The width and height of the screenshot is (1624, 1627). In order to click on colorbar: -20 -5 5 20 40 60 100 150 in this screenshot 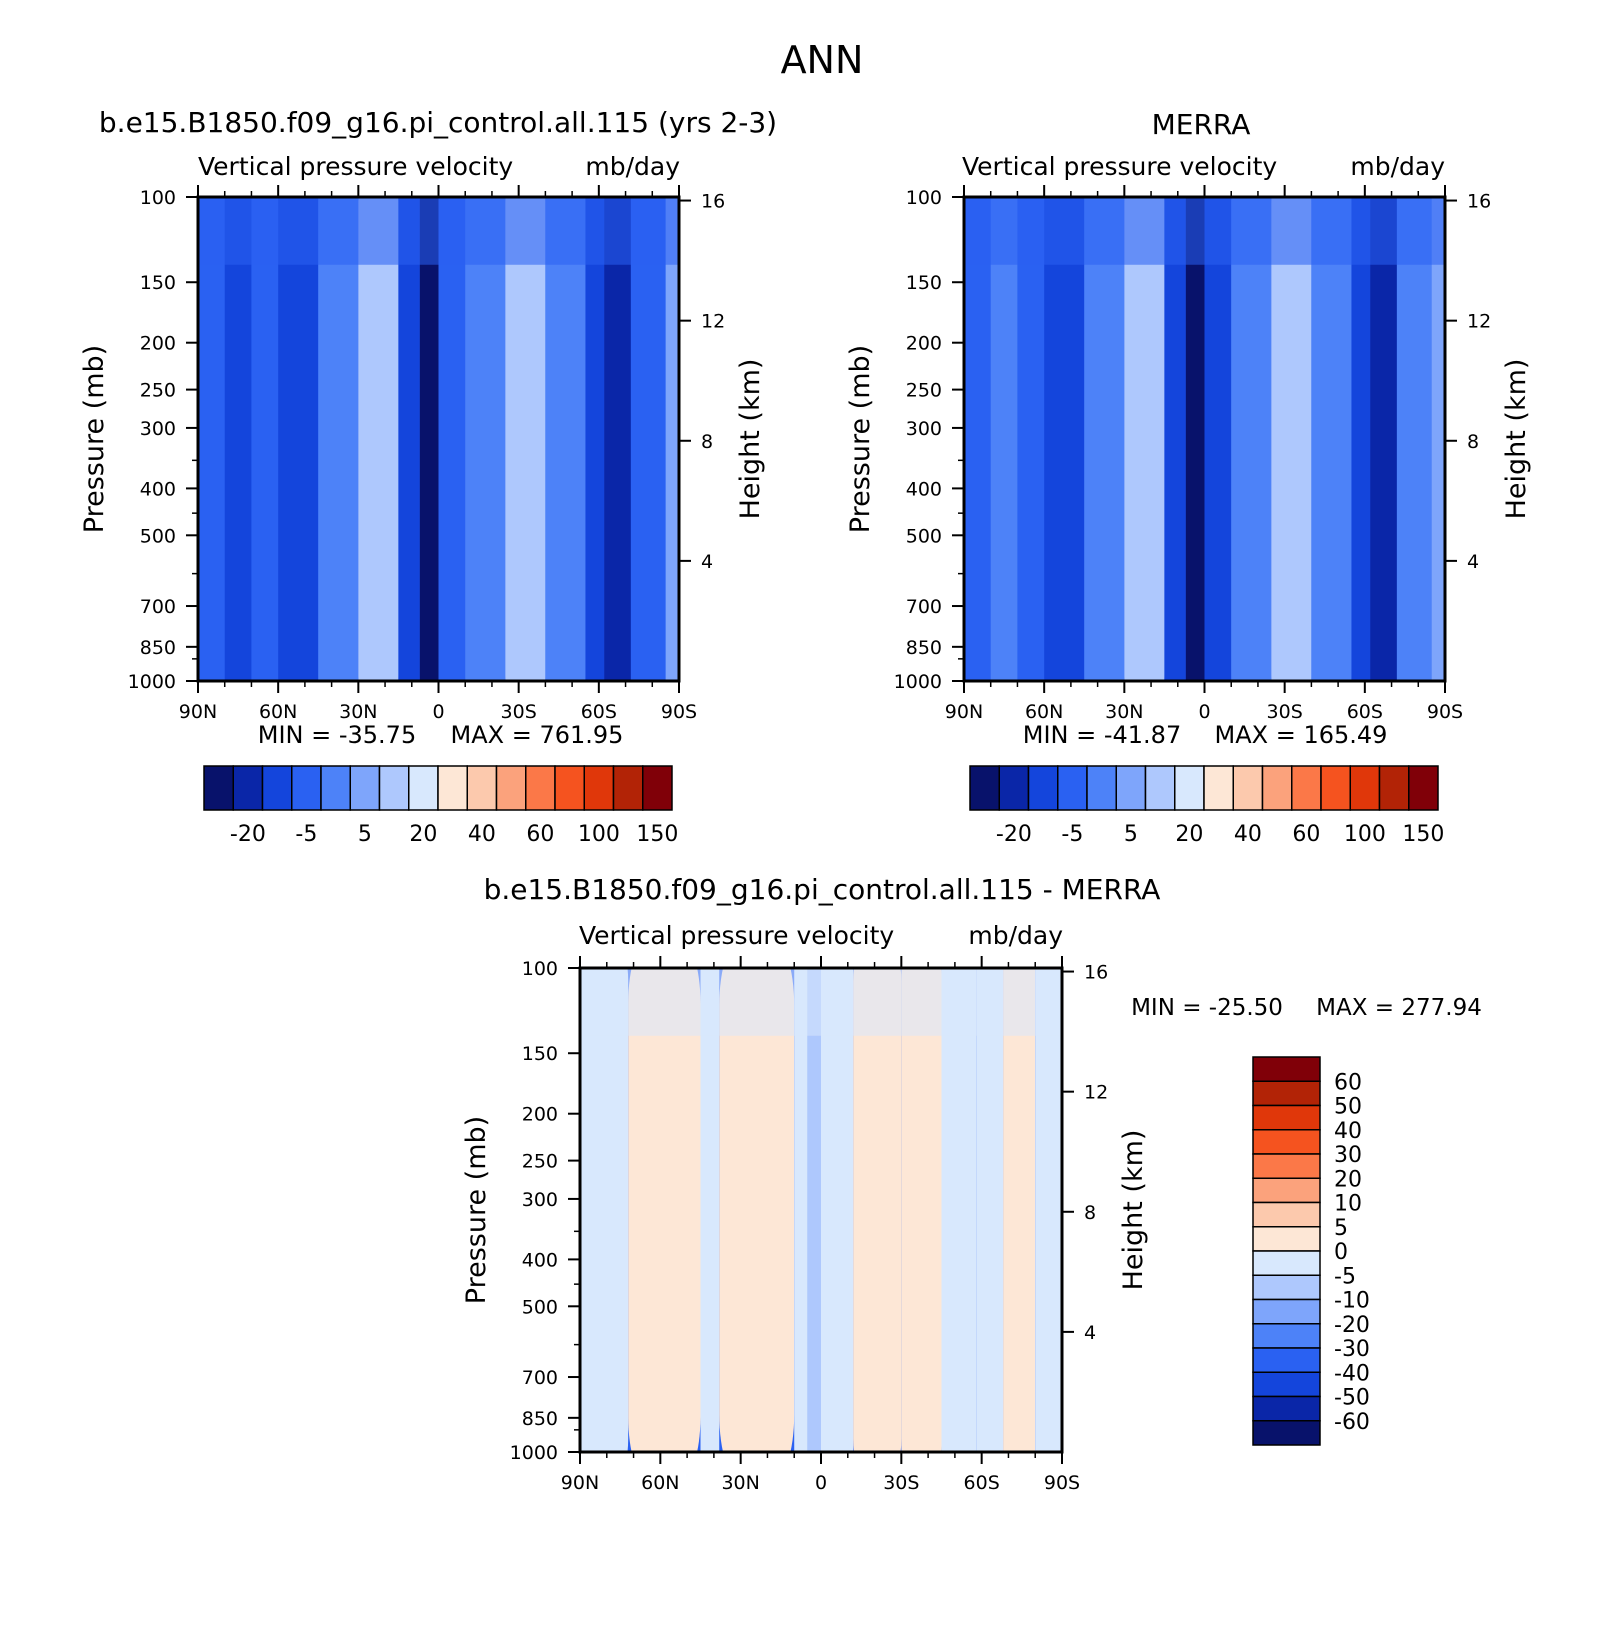, I will do `click(1206, 806)`.